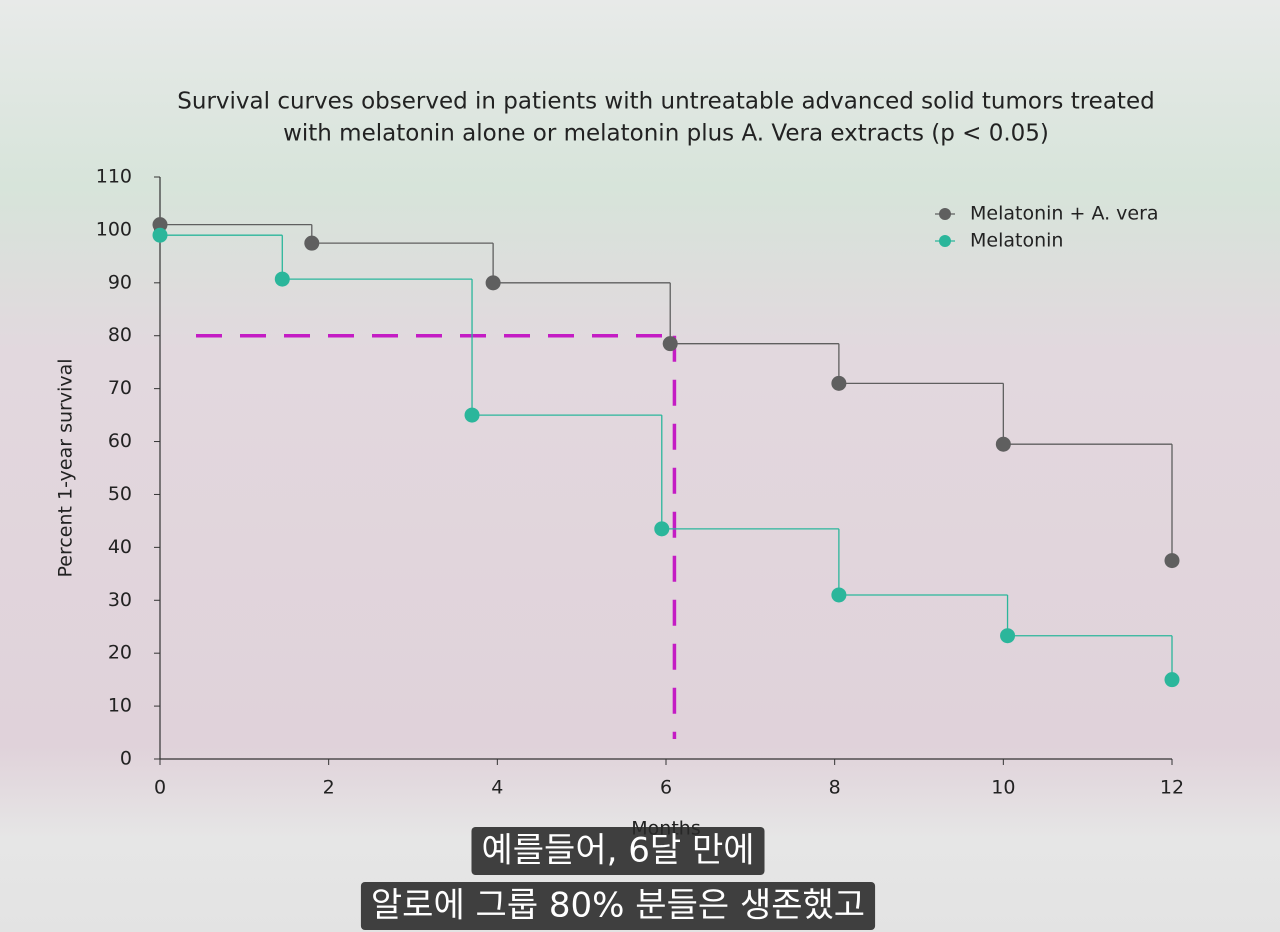 The height and width of the screenshot is (932, 1280). I want to click on y-tick-label: 0, so click(126, 759).